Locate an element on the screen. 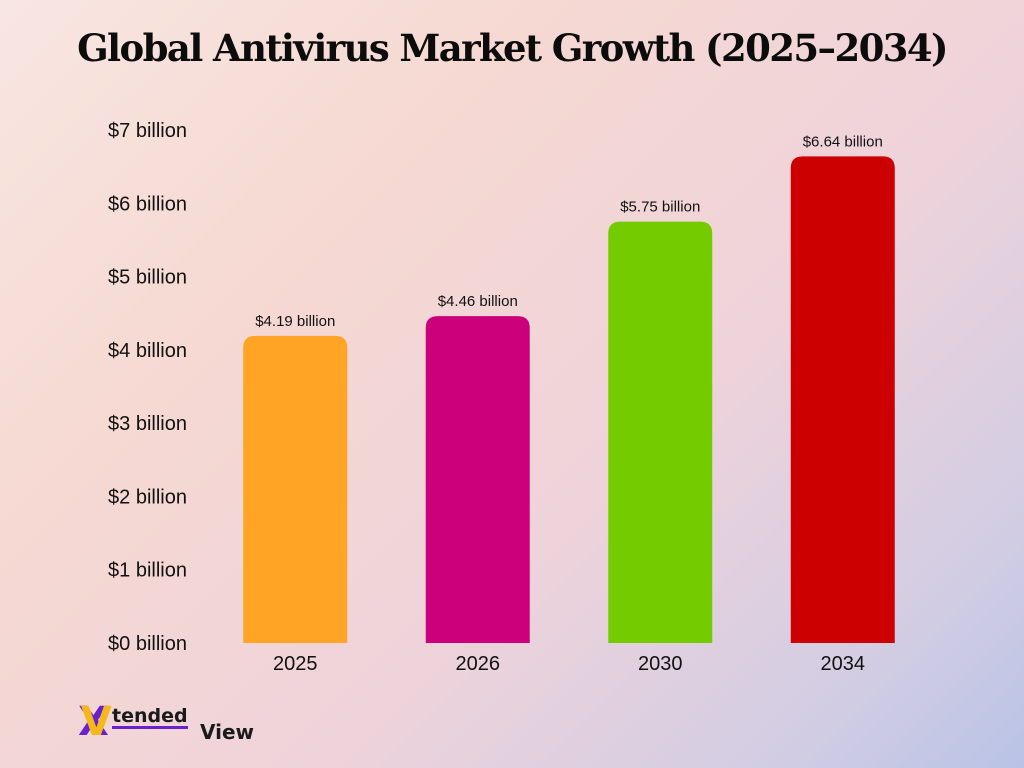  bar-2026 is located at coordinates (477, 479).